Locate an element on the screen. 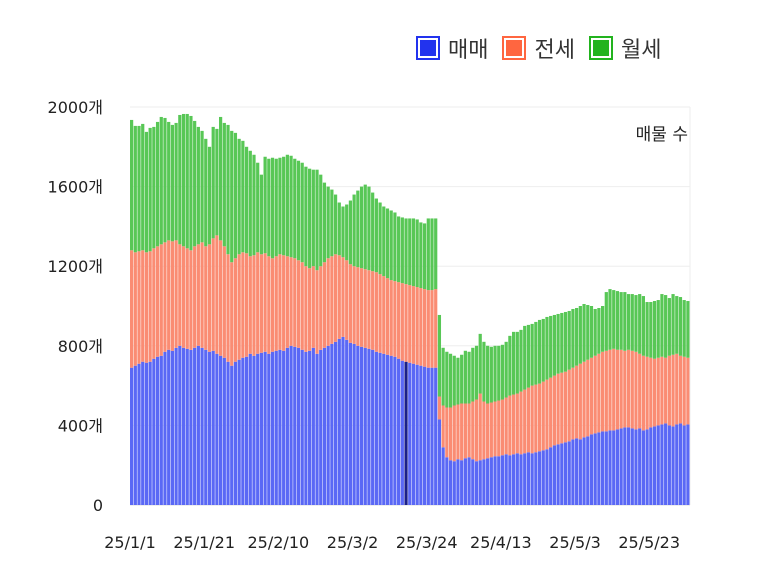  legend-item-sale: 매매 is located at coordinates (452, 48).